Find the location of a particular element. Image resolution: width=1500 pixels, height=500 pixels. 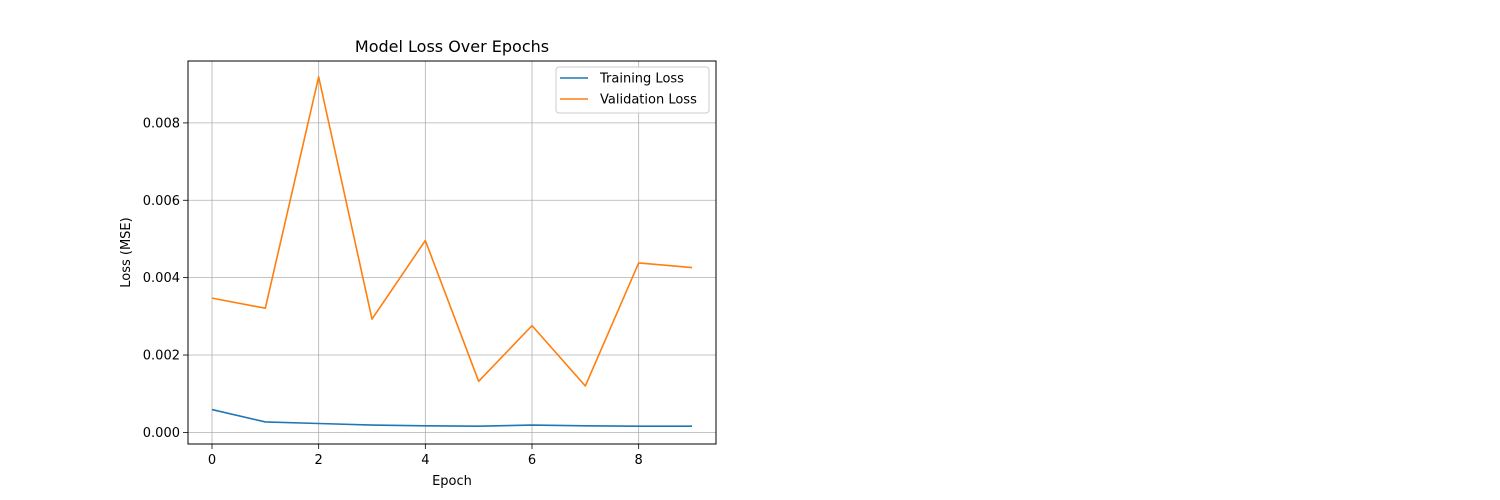

x-tick-label: 0 is located at coordinates (212, 460).